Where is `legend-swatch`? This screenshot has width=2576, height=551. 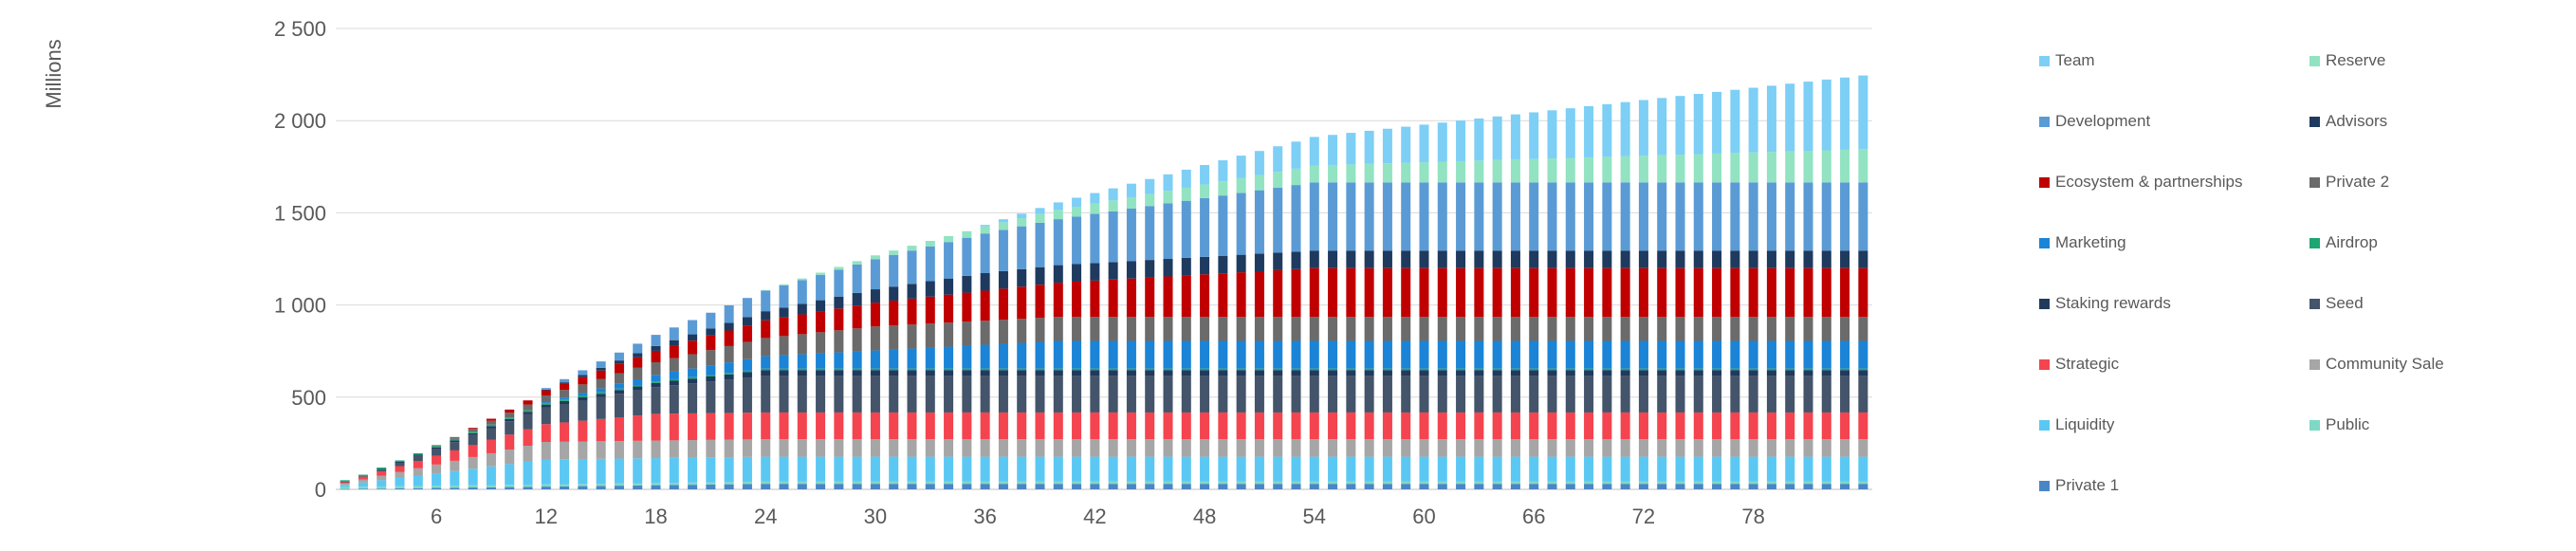
legend-swatch is located at coordinates (2044, 364).